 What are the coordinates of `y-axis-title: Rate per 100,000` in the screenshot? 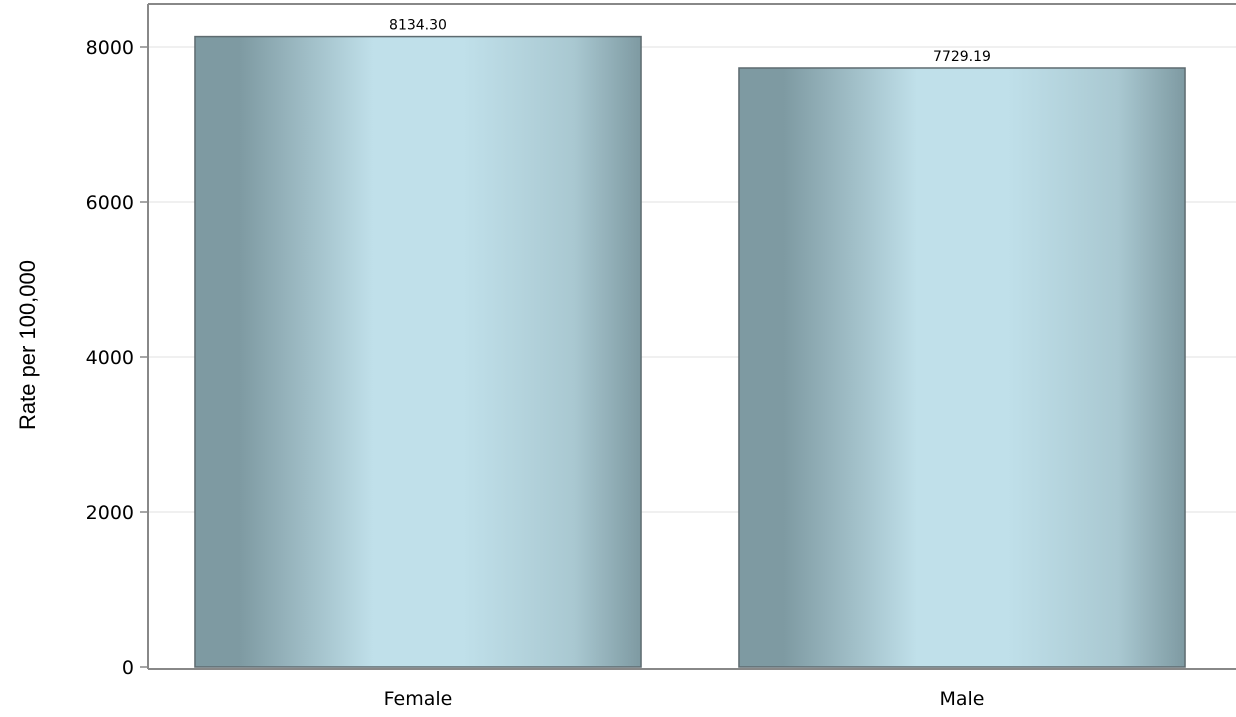 It's located at (27, 345).